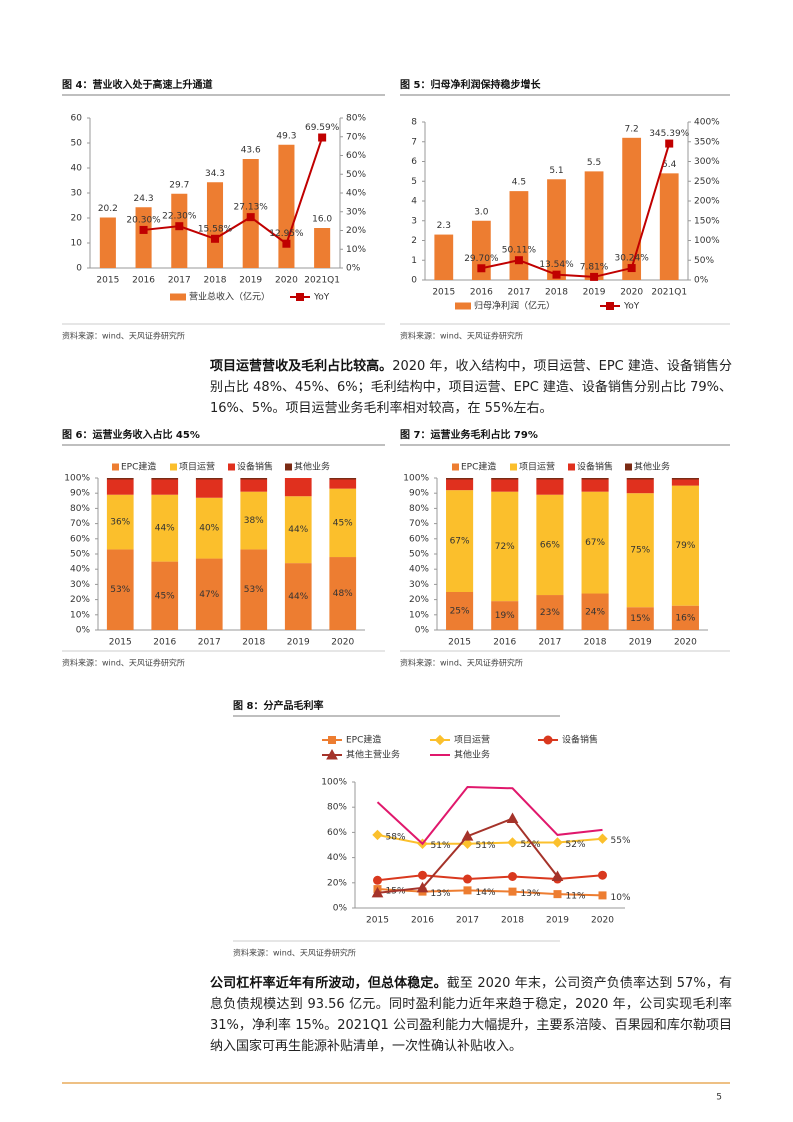 Image resolution: width=793 pixels, height=1122 pixels. I want to click on data-label: 40%, so click(209, 529).